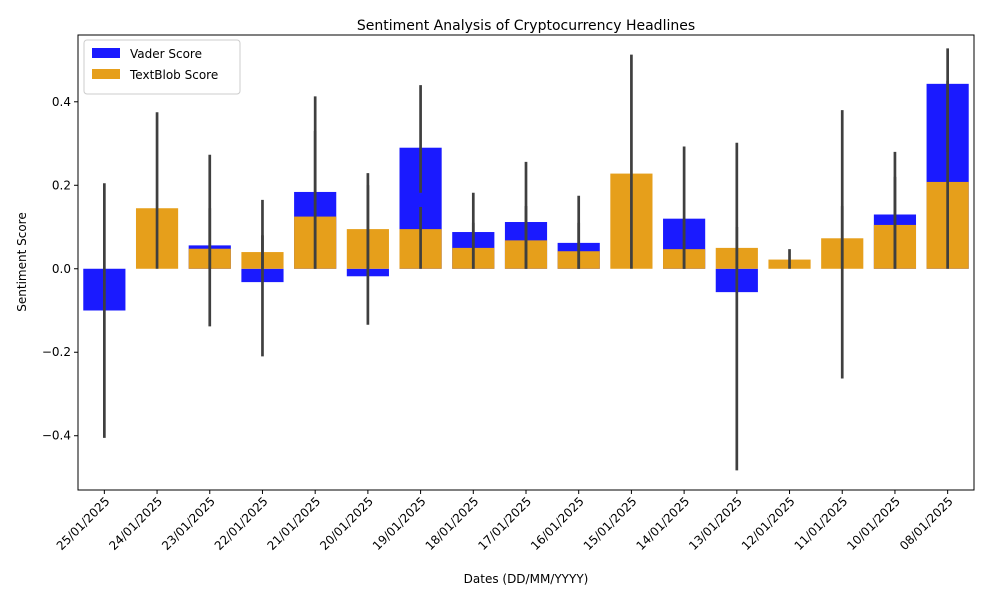  Describe the element at coordinates (293, 523) in the screenshot. I see `x-tick-label: 21/01/2025` at that location.